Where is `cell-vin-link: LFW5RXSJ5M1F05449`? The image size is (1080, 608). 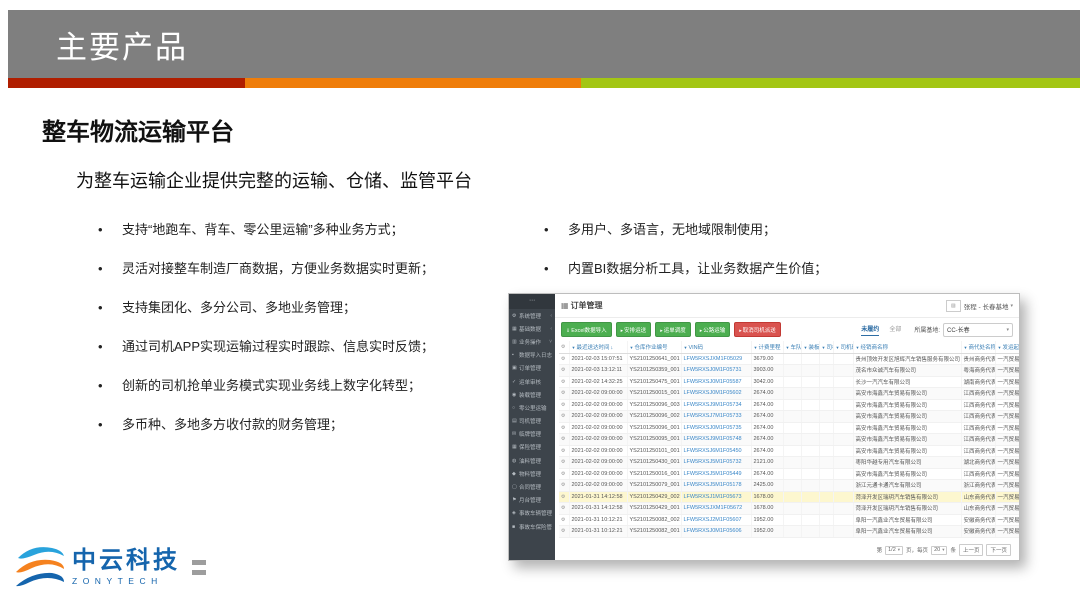
cell-vin-link: LFW5RXSJ5M1F05449 is located at coordinates (716, 474).